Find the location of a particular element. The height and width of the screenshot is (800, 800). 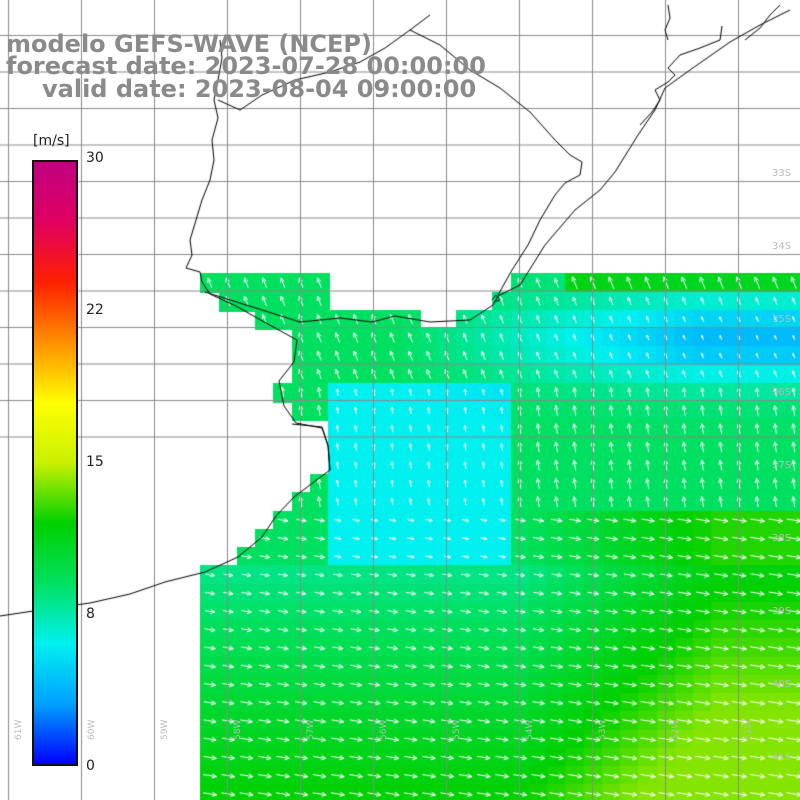

forecast-date: forecast date: 2023-07-28 00:00:00 is located at coordinates (246, 66).